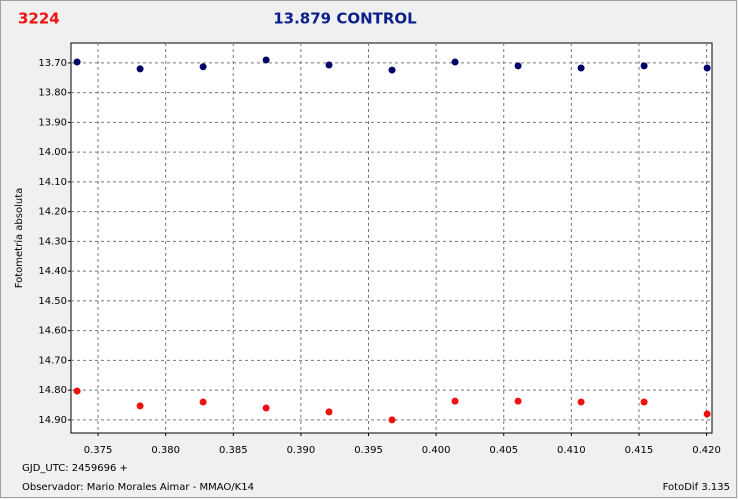 The width and height of the screenshot is (738, 499). Describe the element at coordinates (165, 450) in the screenshot. I see `x-tick-label: 0.380` at that location.